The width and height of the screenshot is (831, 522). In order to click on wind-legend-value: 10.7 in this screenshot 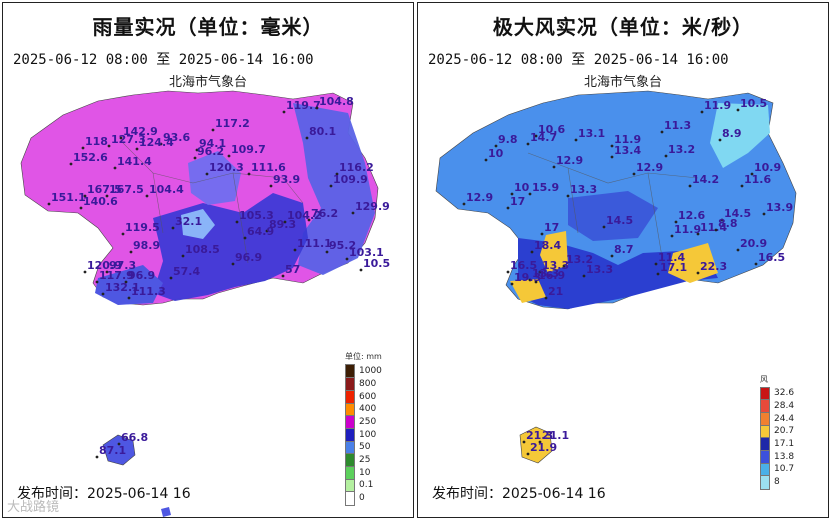, I will do `click(784, 469)`.